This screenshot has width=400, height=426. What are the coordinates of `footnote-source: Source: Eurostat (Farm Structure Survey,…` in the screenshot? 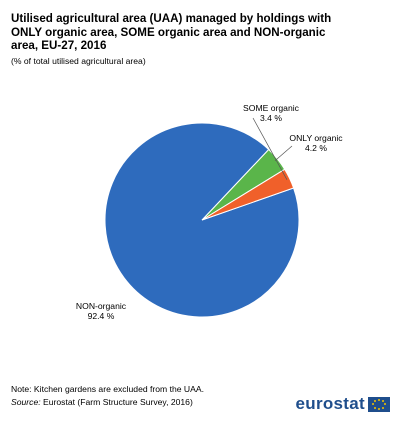 It's located at (107, 402).